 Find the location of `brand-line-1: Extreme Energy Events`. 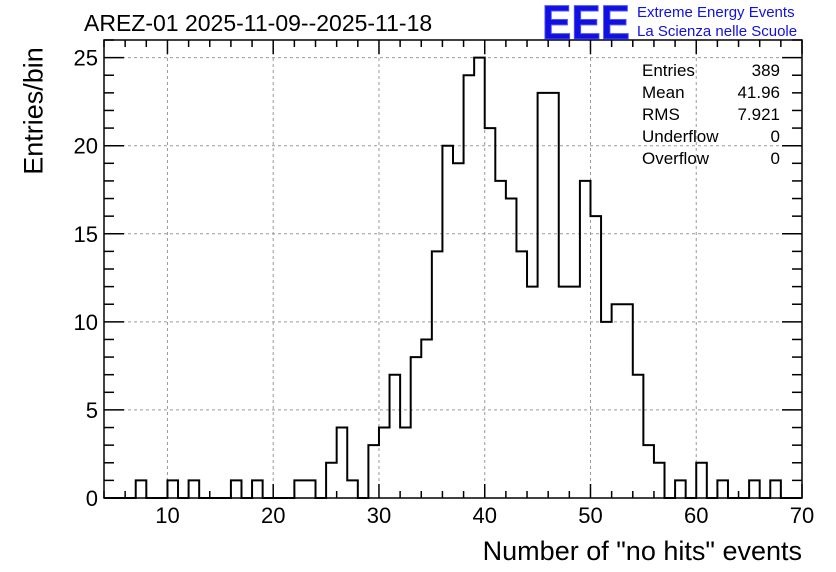

brand-line-1: Extreme Energy Events is located at coordinates (716, 12).